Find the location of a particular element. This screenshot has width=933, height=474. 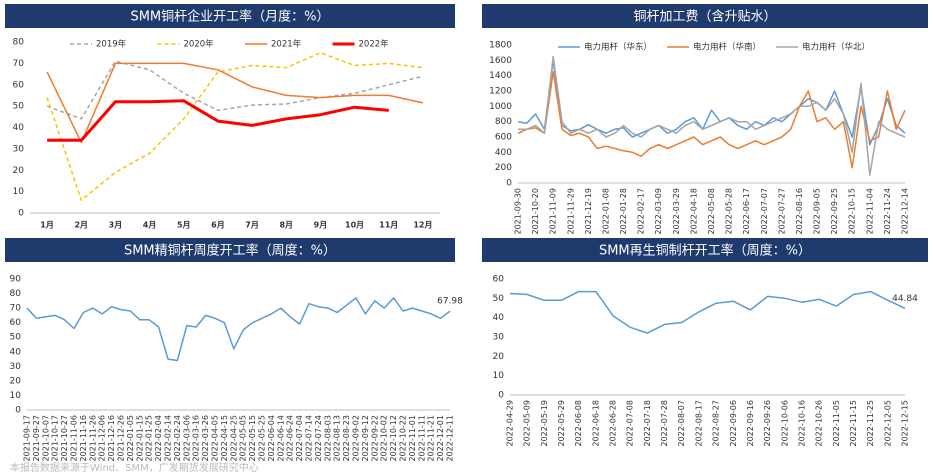

x-tick-label: 2022-04-18 is located at coordinates (693, 211).